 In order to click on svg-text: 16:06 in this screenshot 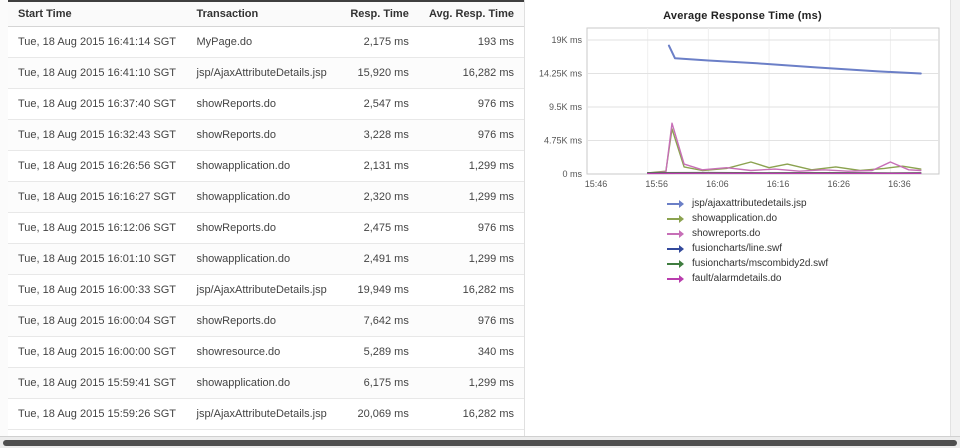, I will do `click(717, 184)`.